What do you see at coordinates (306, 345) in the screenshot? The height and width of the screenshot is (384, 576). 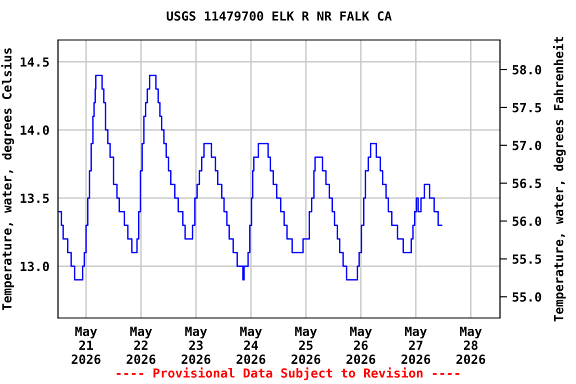 I see `x-tick-label: May 25 2026` at bounding box center [306, 345].